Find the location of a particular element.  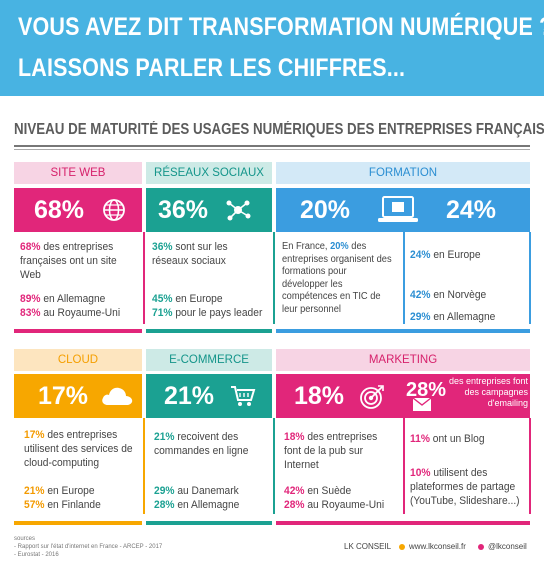

reseaux-band: 36% is located at coordinates (209, 210).